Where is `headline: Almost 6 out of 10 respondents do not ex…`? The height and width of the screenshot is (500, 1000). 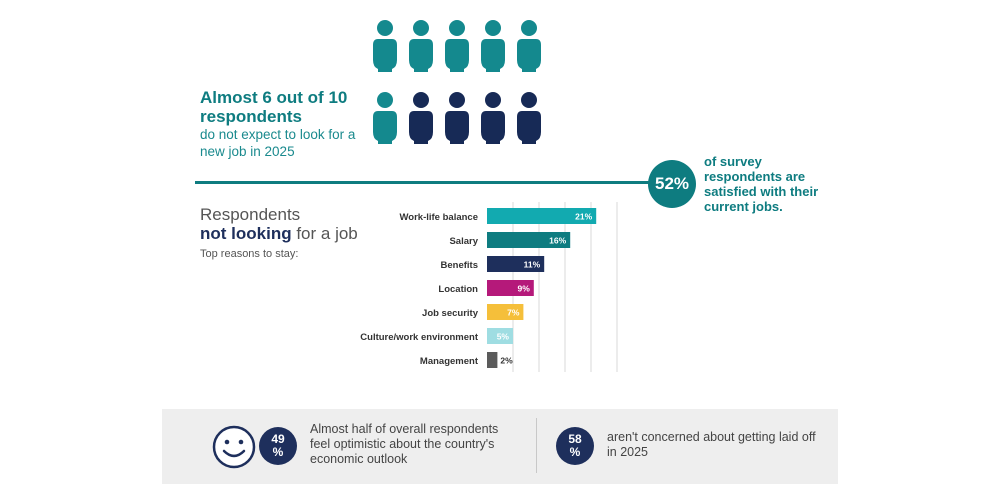 headline: Almost 6 out of 10 respondents do not ex… is located at coordinates (287, 124).